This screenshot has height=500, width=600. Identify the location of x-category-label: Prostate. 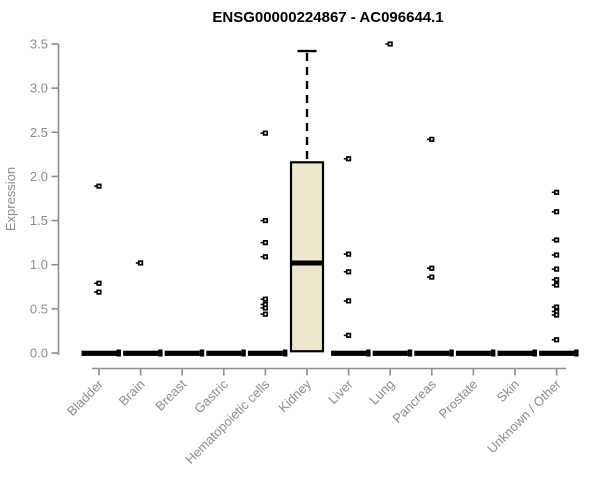
(458, 399).